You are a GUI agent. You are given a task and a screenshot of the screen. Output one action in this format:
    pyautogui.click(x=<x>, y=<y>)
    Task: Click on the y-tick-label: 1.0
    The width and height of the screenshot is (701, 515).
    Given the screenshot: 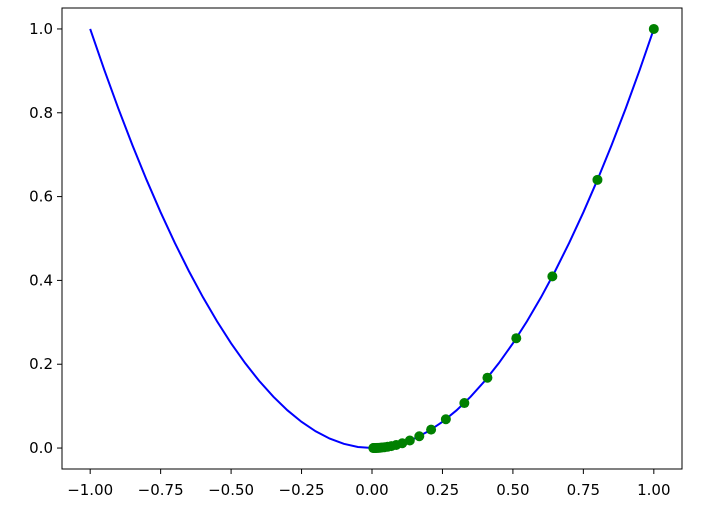 What is the action you would take?
    pyautogui.click(x=41, y=29)
    